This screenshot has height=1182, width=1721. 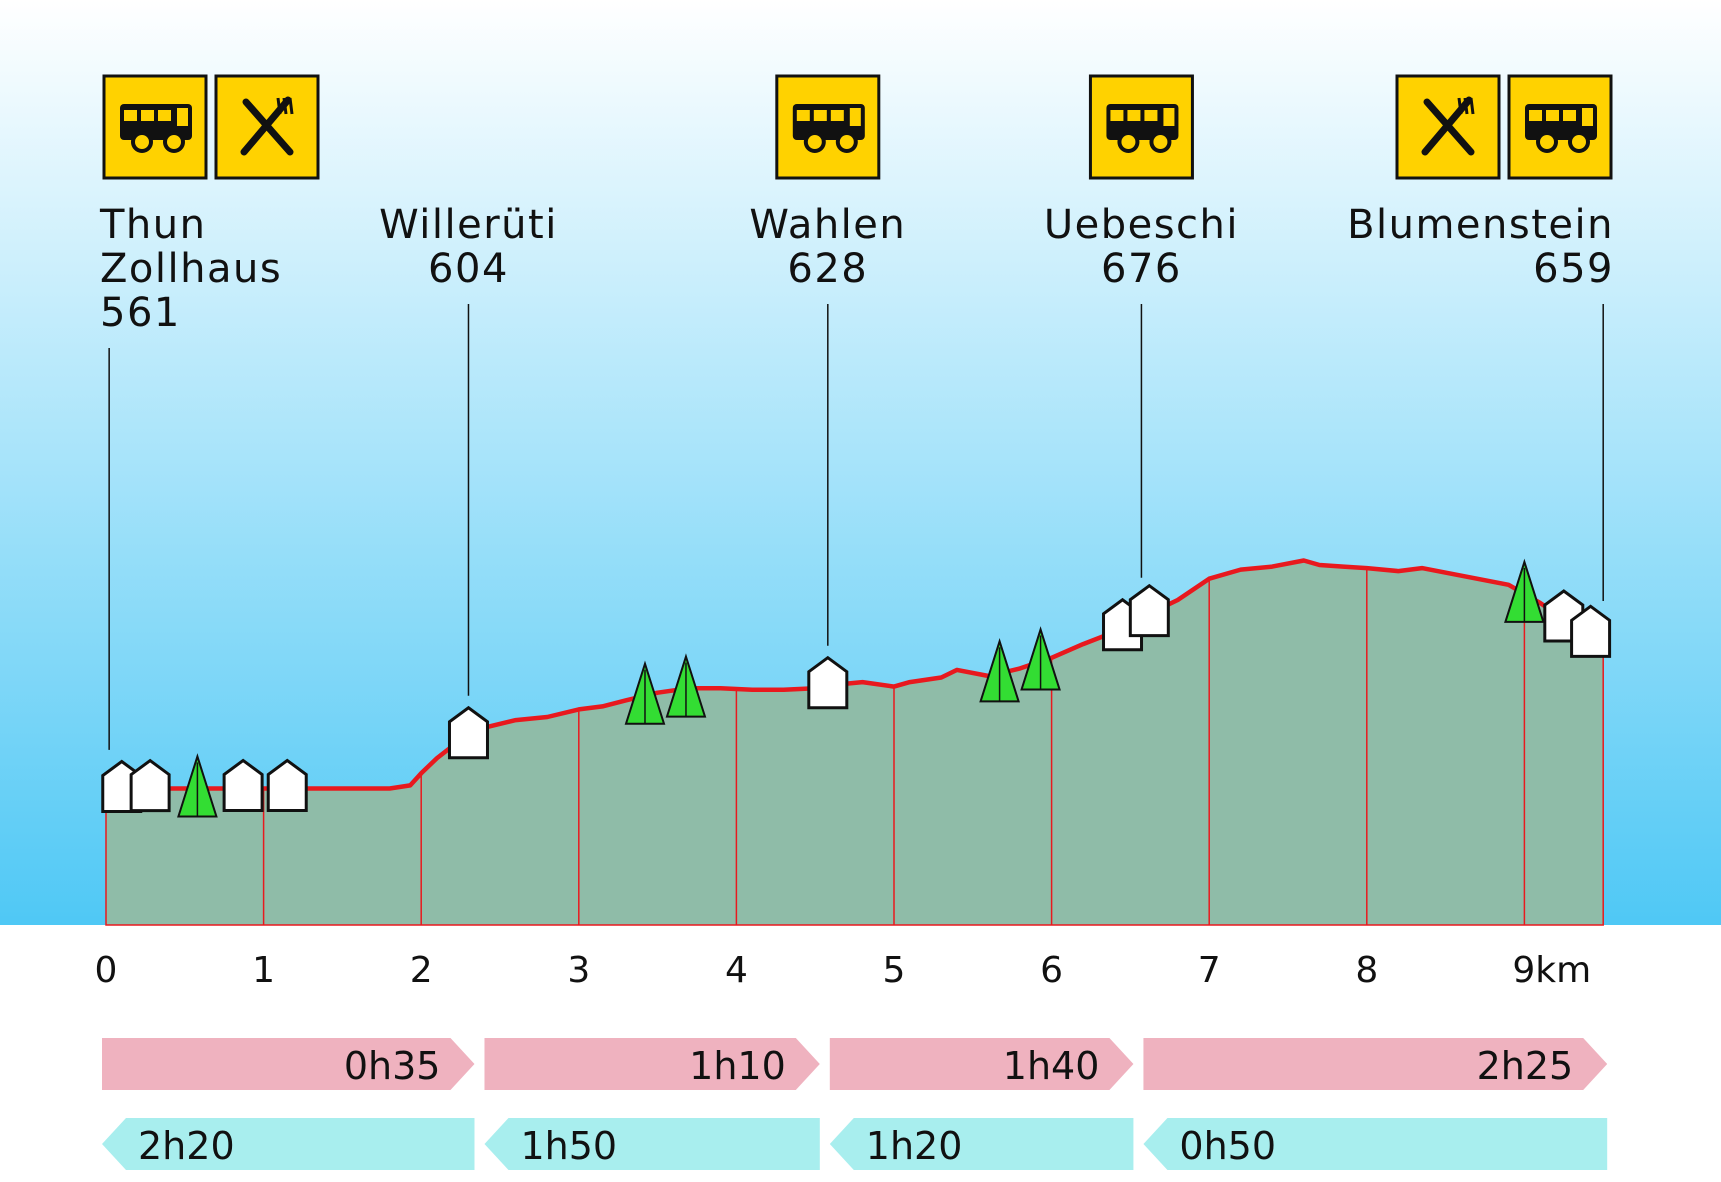 What do you see at coordinates (568, 1146) in the screenshot?
I see `return-duration-label: 1h50` at bounding box center [568, 1146].